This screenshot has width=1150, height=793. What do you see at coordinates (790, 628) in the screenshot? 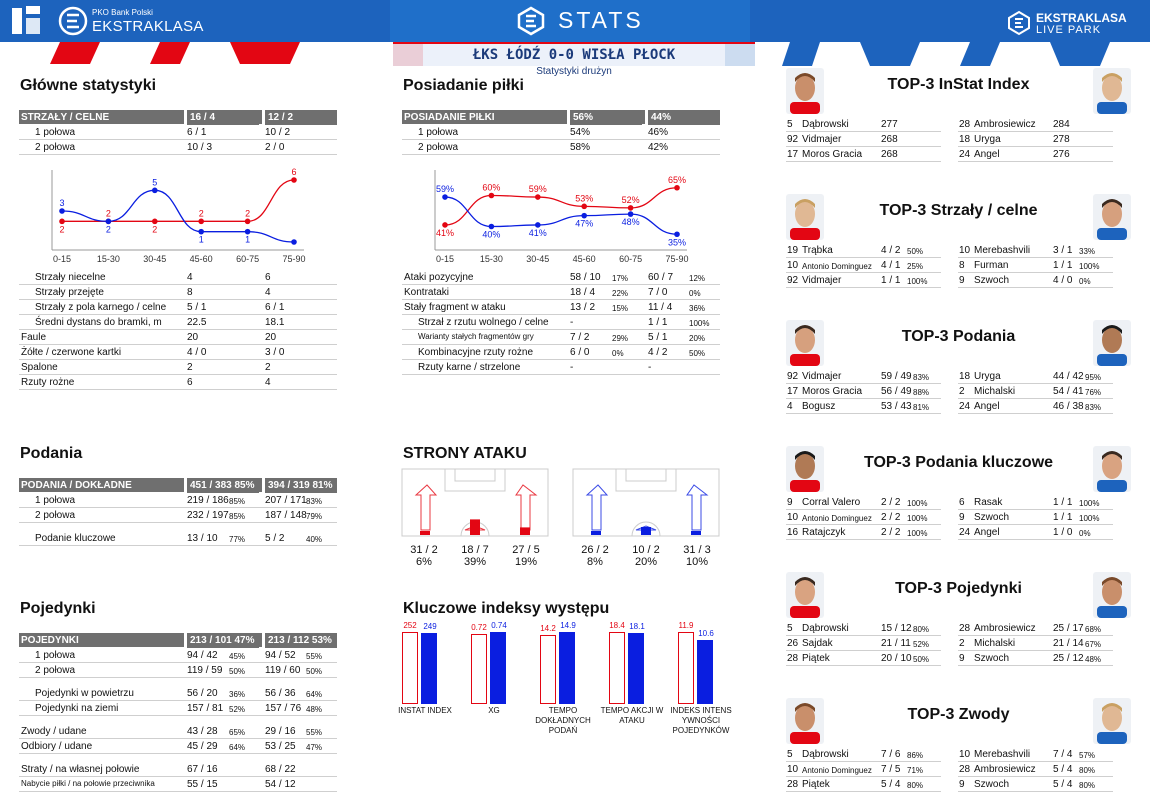
I see `player-number: 5` at bounding box center [790, 628].